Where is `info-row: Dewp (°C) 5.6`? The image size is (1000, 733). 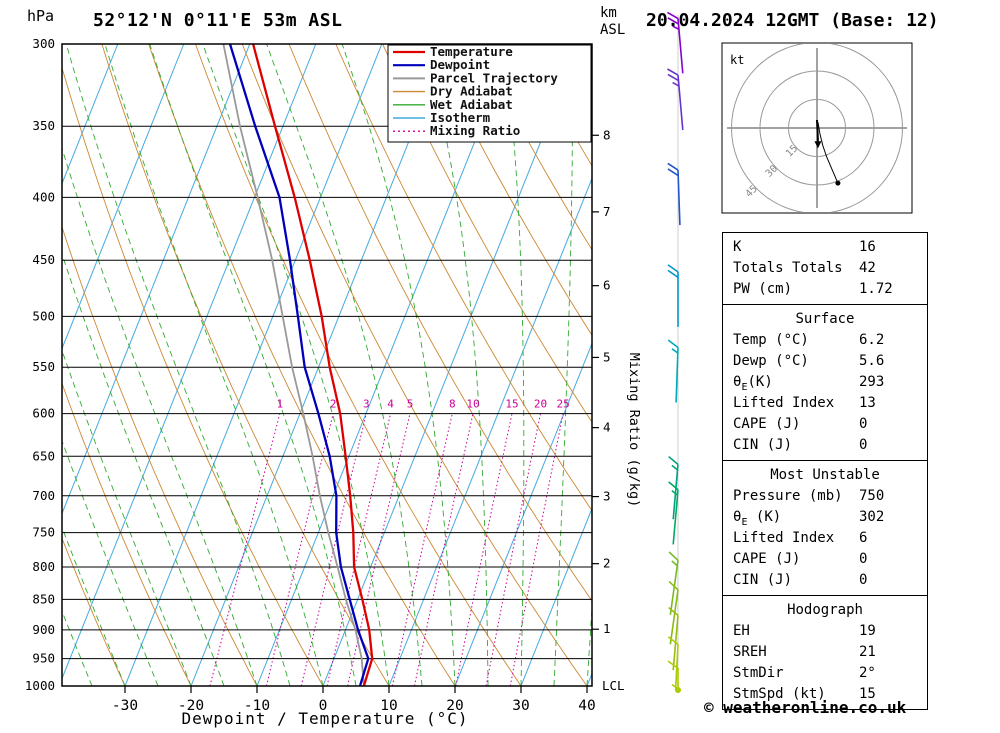
info-row: Dewp (°C) 5.6 is located at coordinates (825, 361).